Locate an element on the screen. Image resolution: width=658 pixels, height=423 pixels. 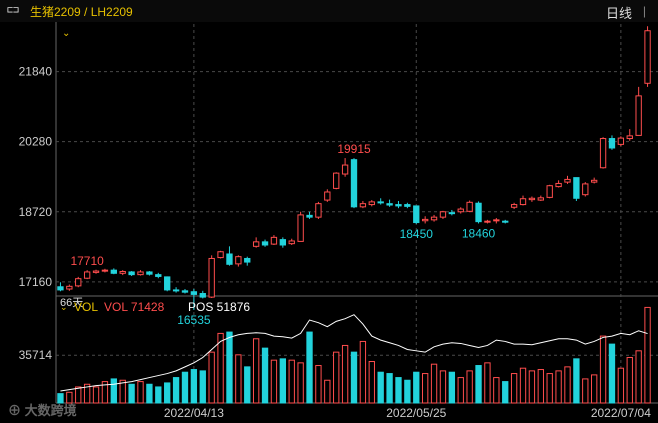
date-axis: 2022/04/13 2022/05/25 2022/07/04 is located at coordinates (407, 413).